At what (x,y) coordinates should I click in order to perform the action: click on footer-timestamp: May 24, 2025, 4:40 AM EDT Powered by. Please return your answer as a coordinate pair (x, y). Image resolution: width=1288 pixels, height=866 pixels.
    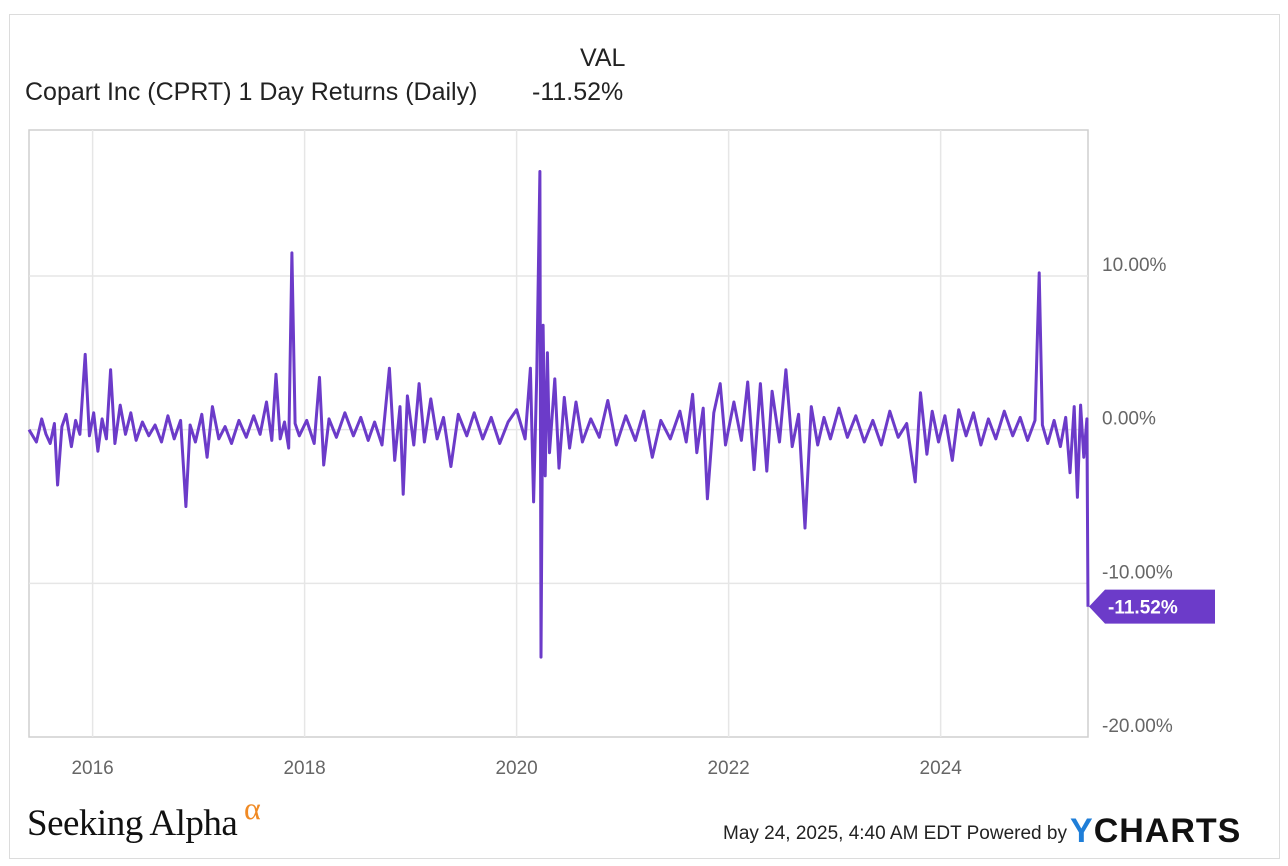
    Looking at the image, I should click on (895, 834).